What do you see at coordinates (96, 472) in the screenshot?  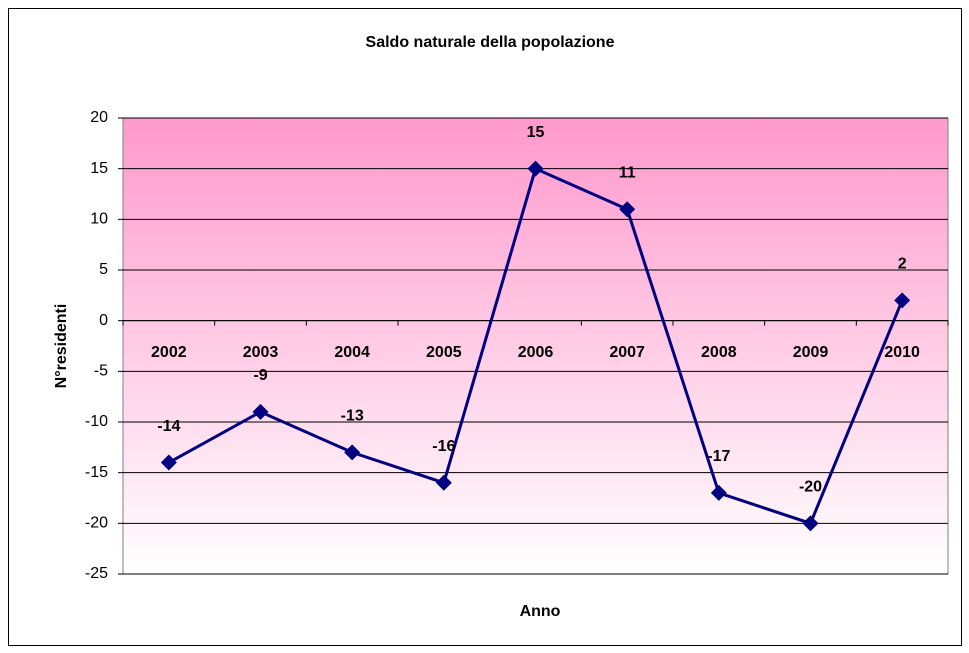 I see `y-tick-label: -15` at bounding box center [96, 472].